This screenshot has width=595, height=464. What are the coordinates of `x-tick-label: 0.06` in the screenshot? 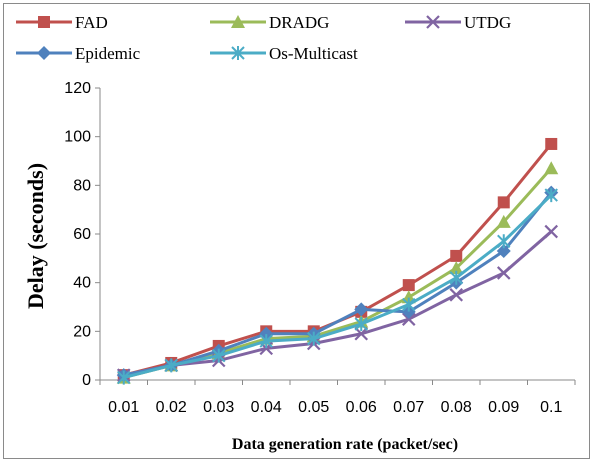 It's located at (361, 407).